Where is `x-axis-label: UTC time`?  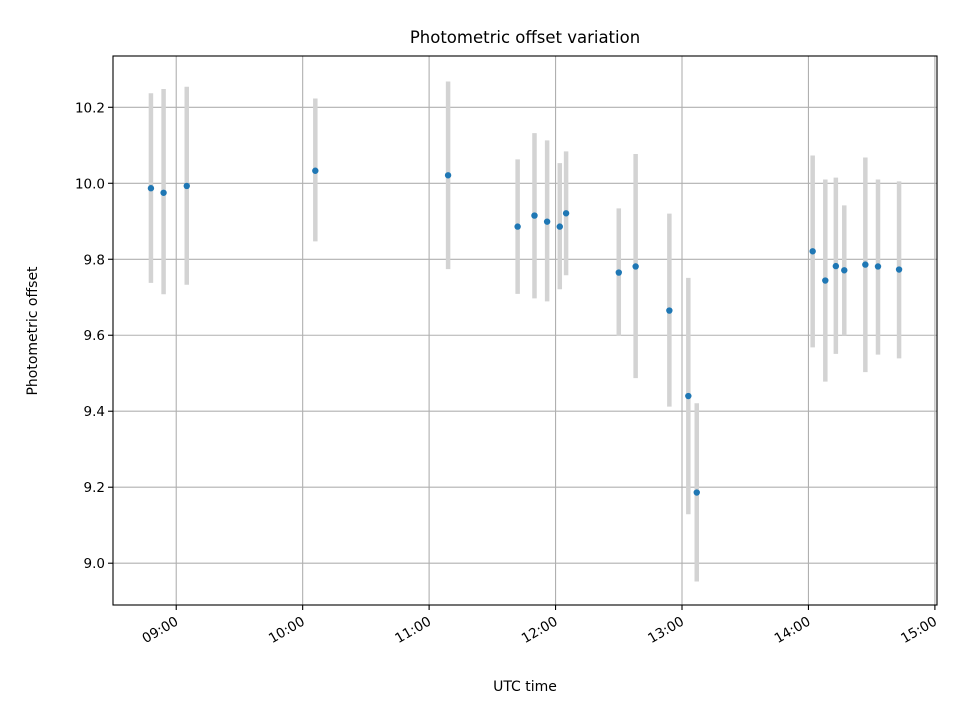
x-axis-label: UTC time is located at coordinates (525, 687).